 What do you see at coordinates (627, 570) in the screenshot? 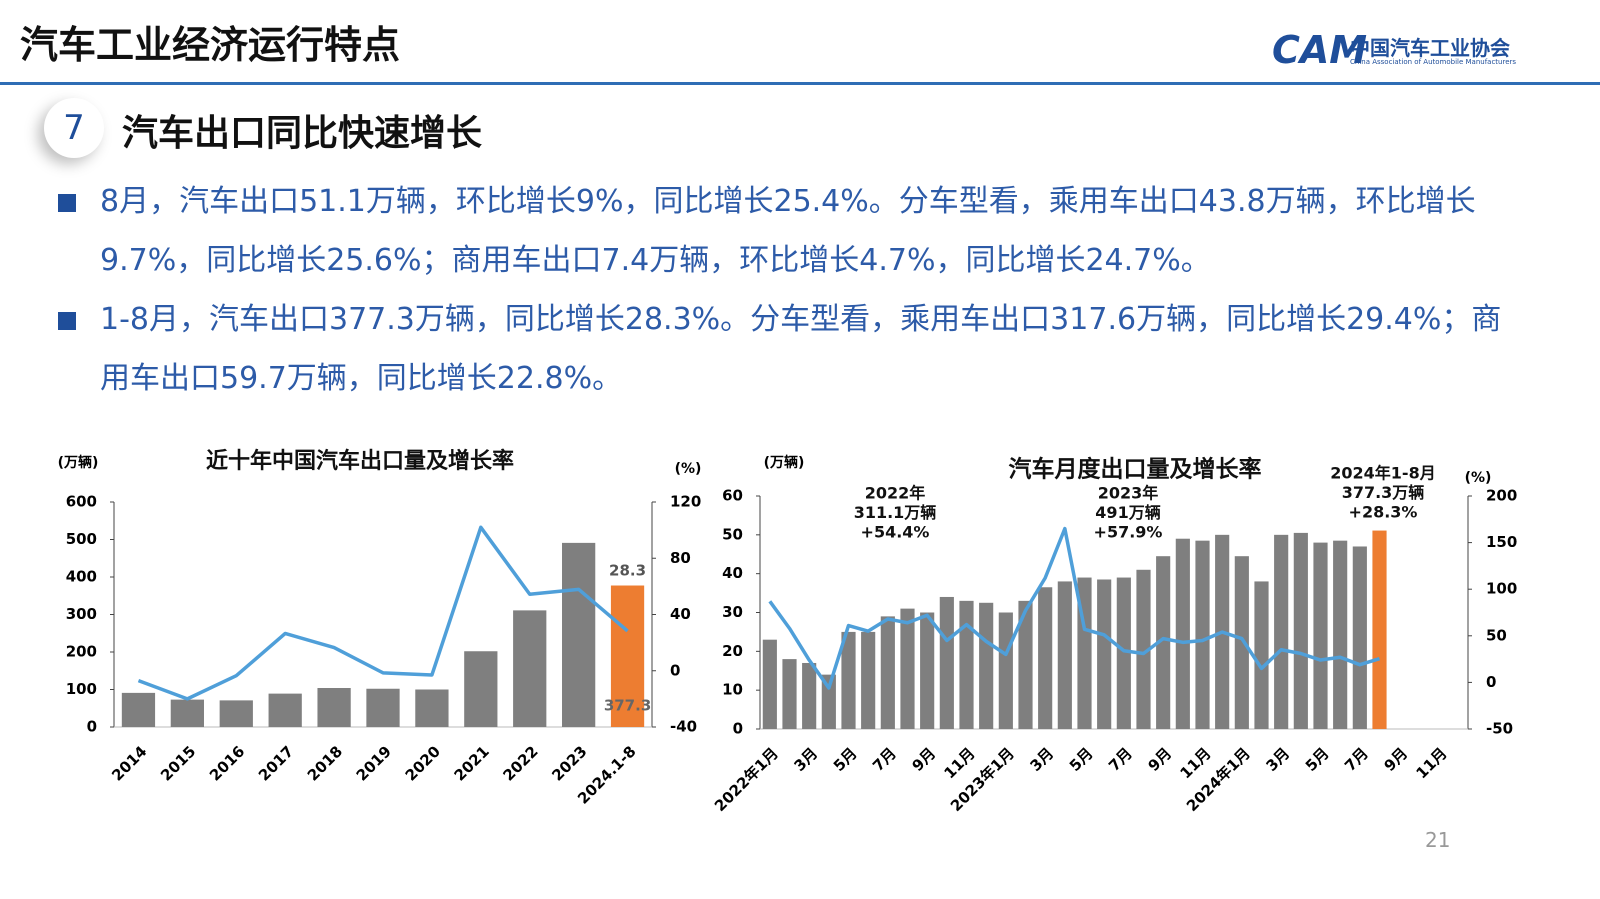
I see `line-value-label: 28.3` at bounding box center [627, 570].